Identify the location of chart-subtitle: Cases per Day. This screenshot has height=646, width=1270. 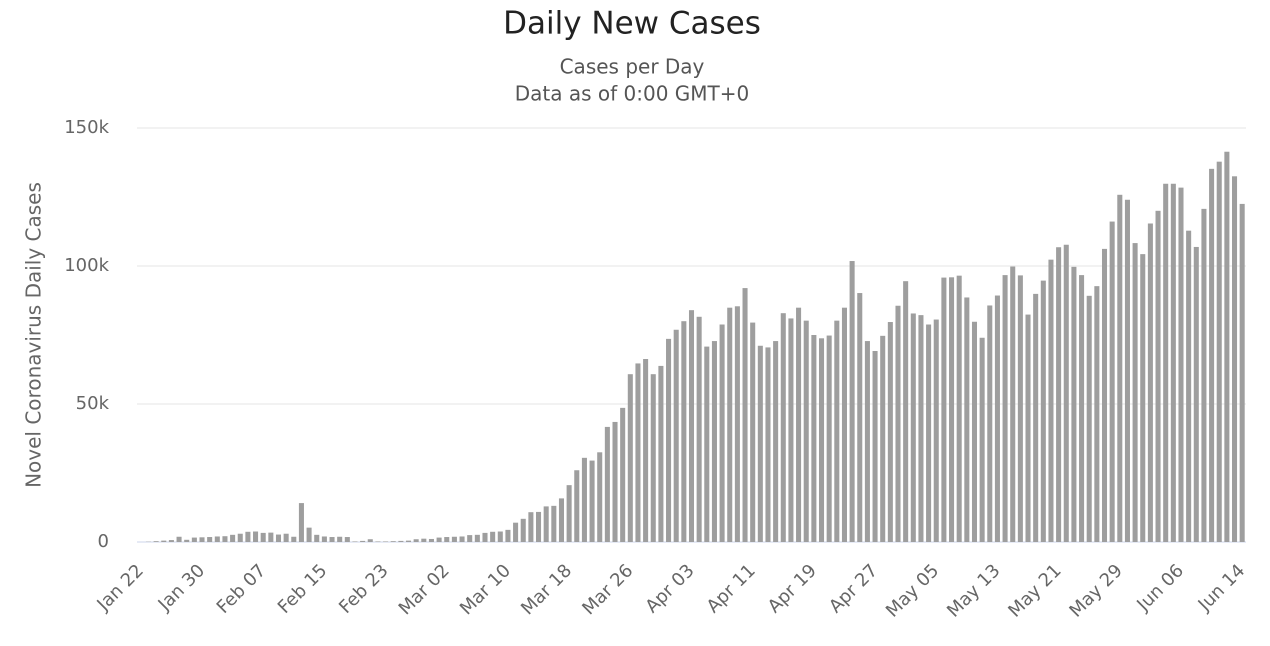
(632, 67).